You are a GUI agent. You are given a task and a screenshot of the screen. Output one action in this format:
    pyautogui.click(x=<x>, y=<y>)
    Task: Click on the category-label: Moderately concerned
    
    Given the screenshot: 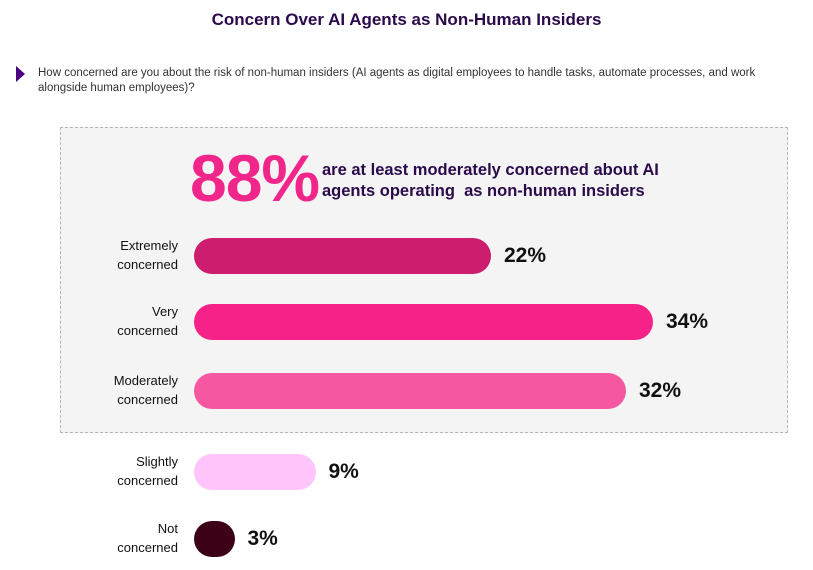 What is the action you would take?
    pyautogui.click(x=108, y=390)
    